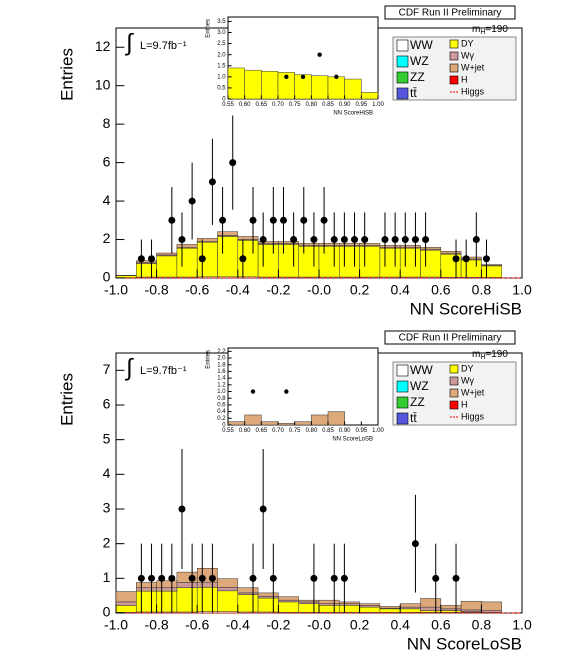  What do you see at coordinates (129, 367) in the screenshot?
I see `lumi-symbol: ∫` at bounding box center [129, 367].